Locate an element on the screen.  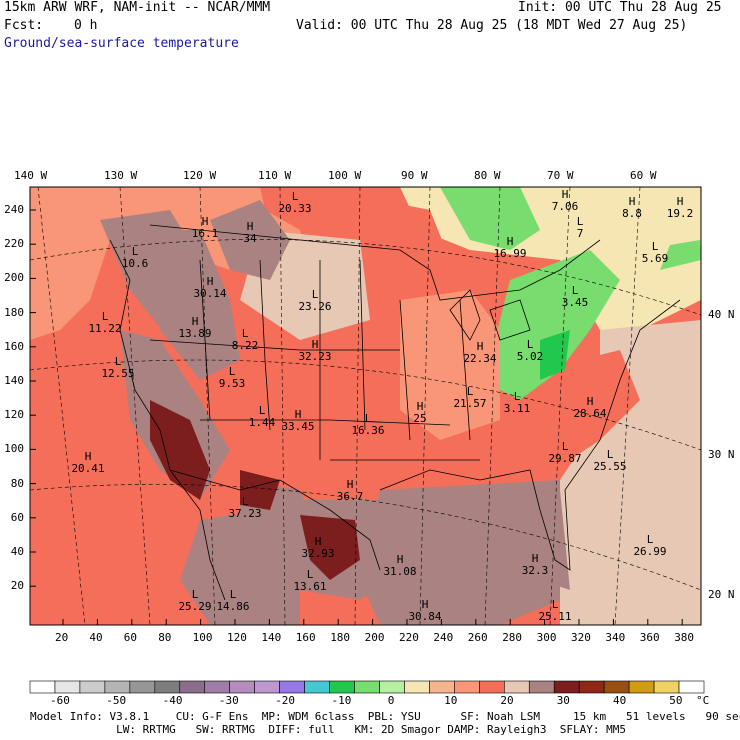
low-marker: L16.36 is located at coordinates (367, 424).